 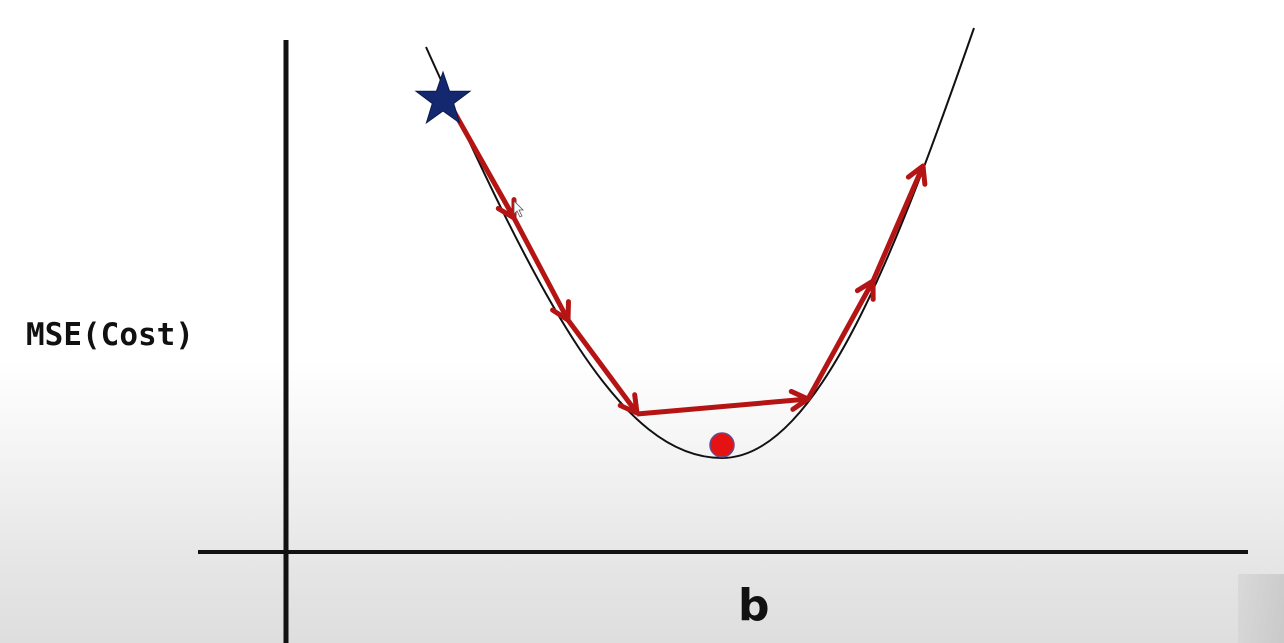 I want to click on y-axis-label: MSE(Cost), so click(x=110, y=335).